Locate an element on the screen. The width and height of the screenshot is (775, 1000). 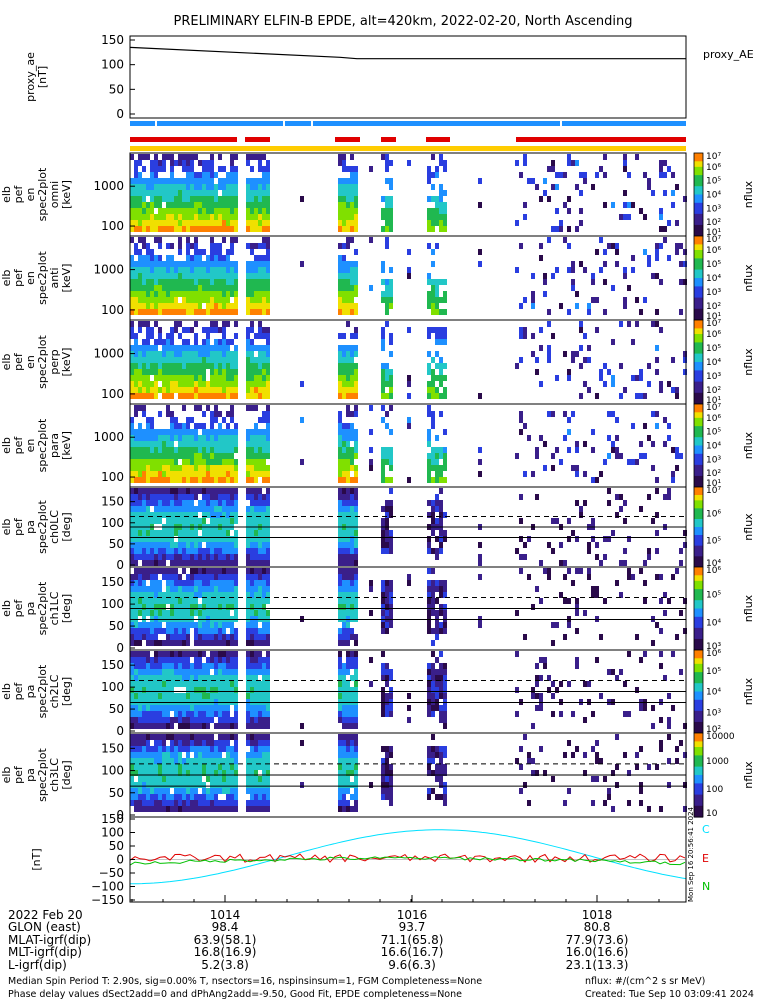
colorbar-tick: 10³ is located at coordinates (713, 377).